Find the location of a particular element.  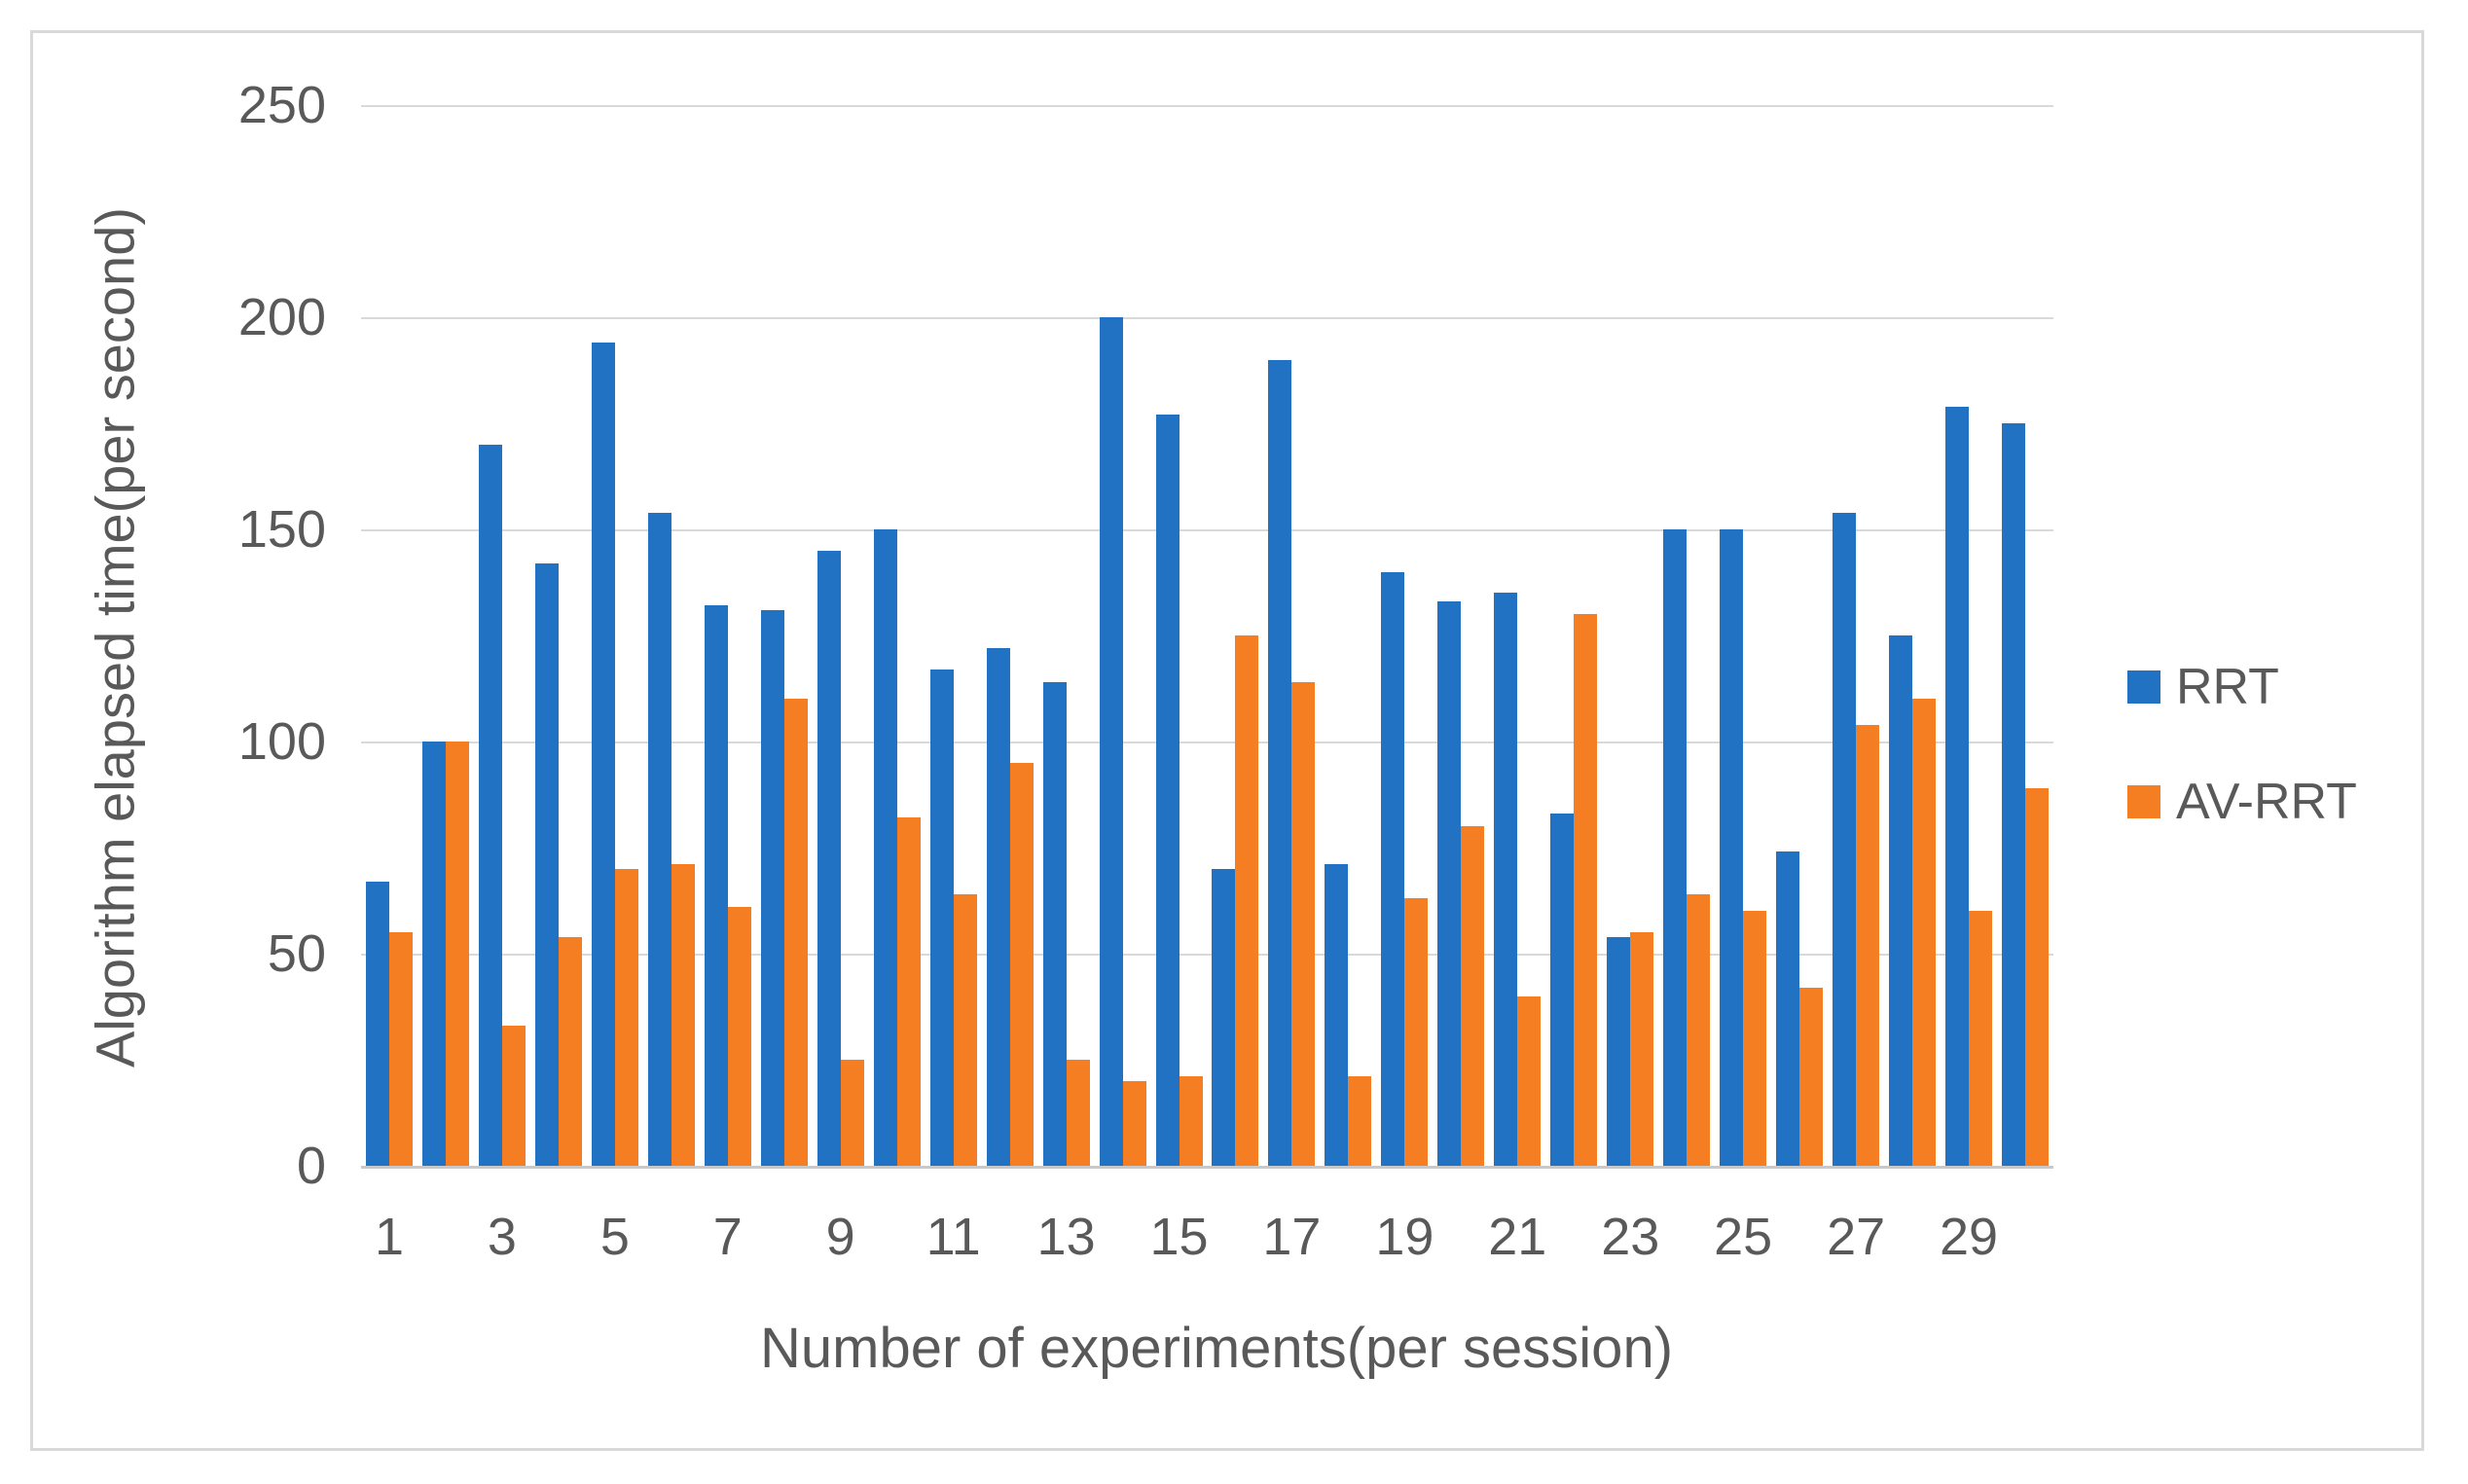

legend-item-av-rrt: AV-RRT is located at coordinates (2242, 802).